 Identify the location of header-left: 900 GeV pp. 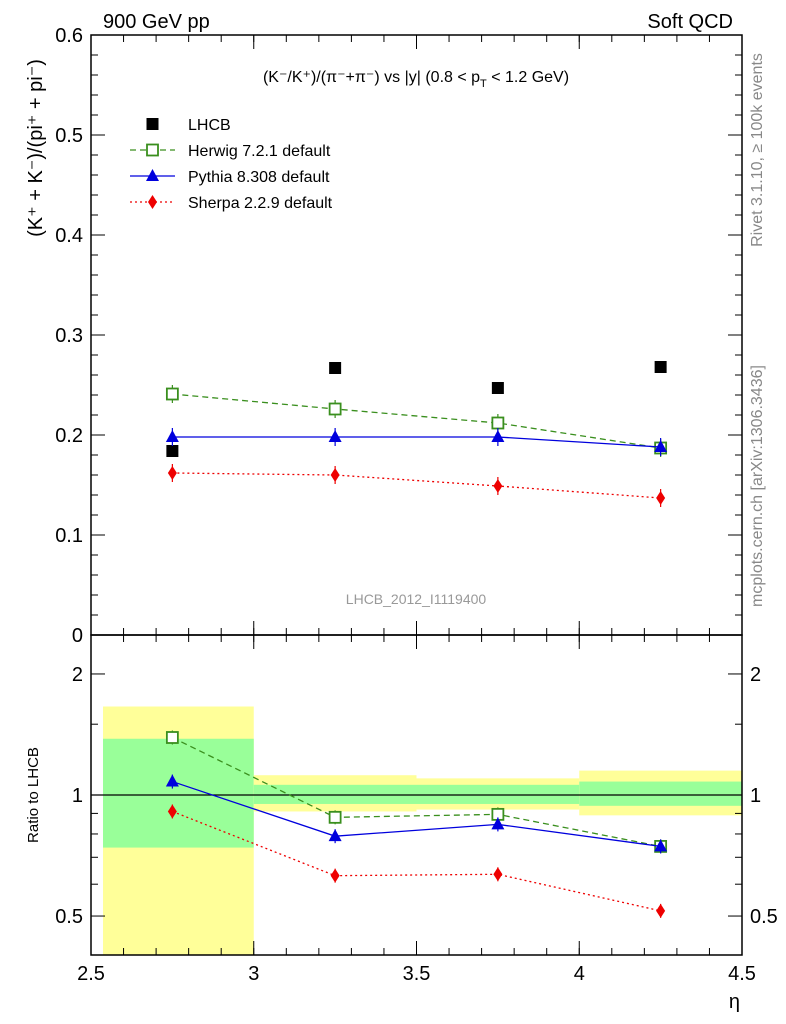
(156, 22).